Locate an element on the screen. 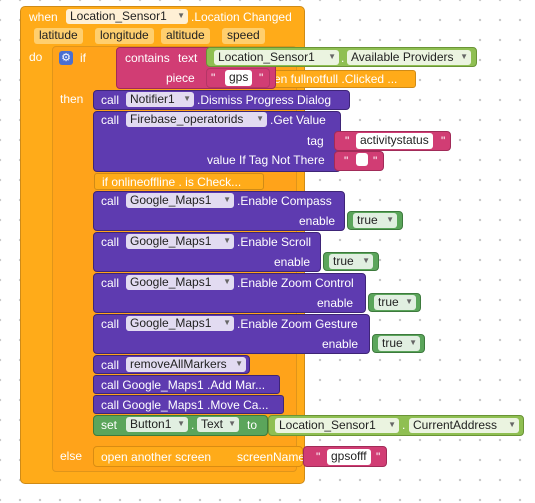  collapsed-add-marker-block is located at coordinates (186, 384).